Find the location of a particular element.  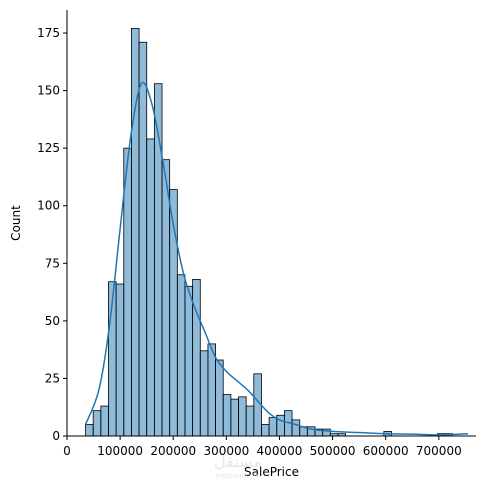

x-tick-label: 600000 is located at coordinates (386, 451).